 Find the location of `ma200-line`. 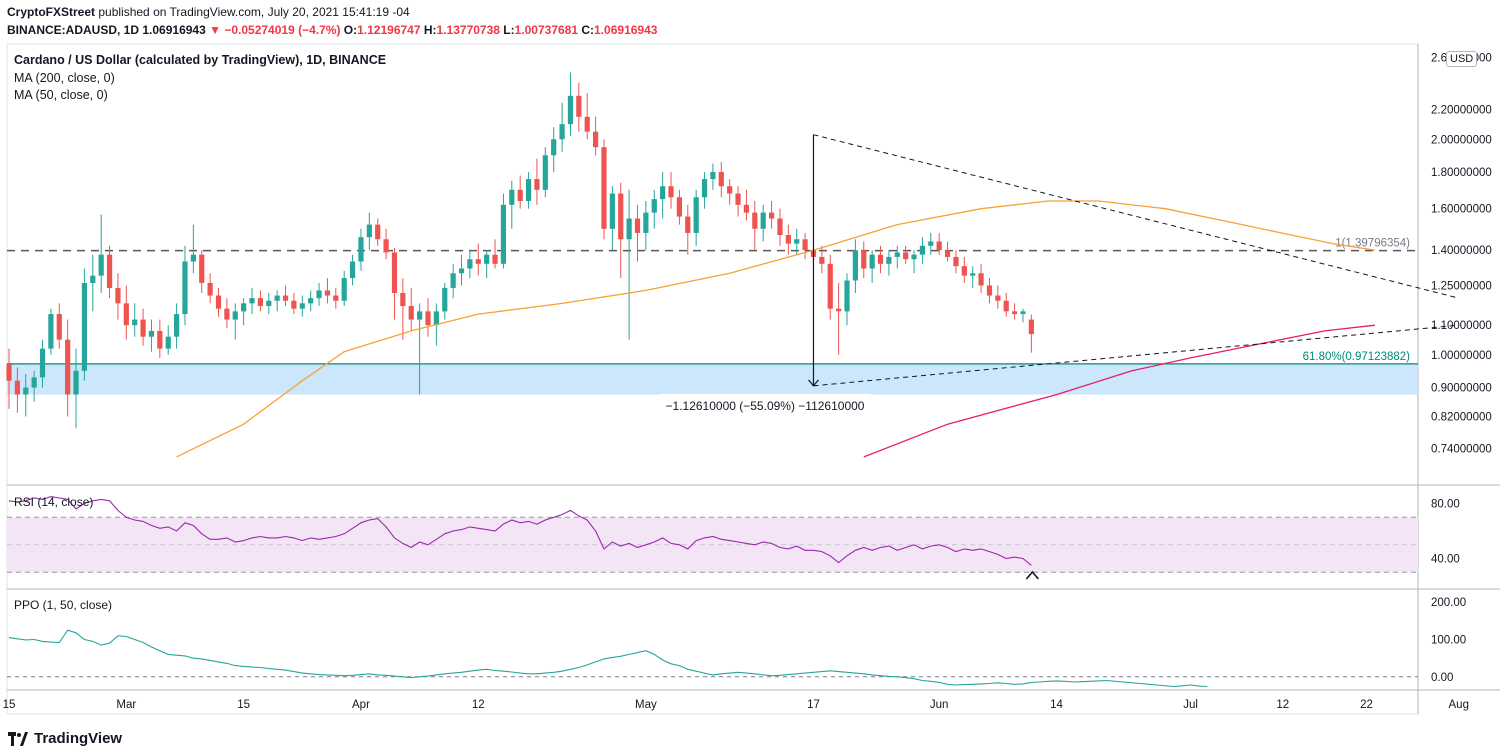

ma200-line is located at coordinates (1119, 391).